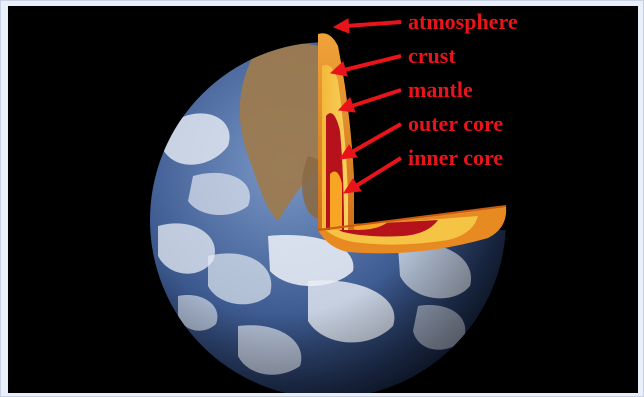 The height and width of the screenshot is (397, 644). I want to click on label-mantle: mantle, so click(440, 89).